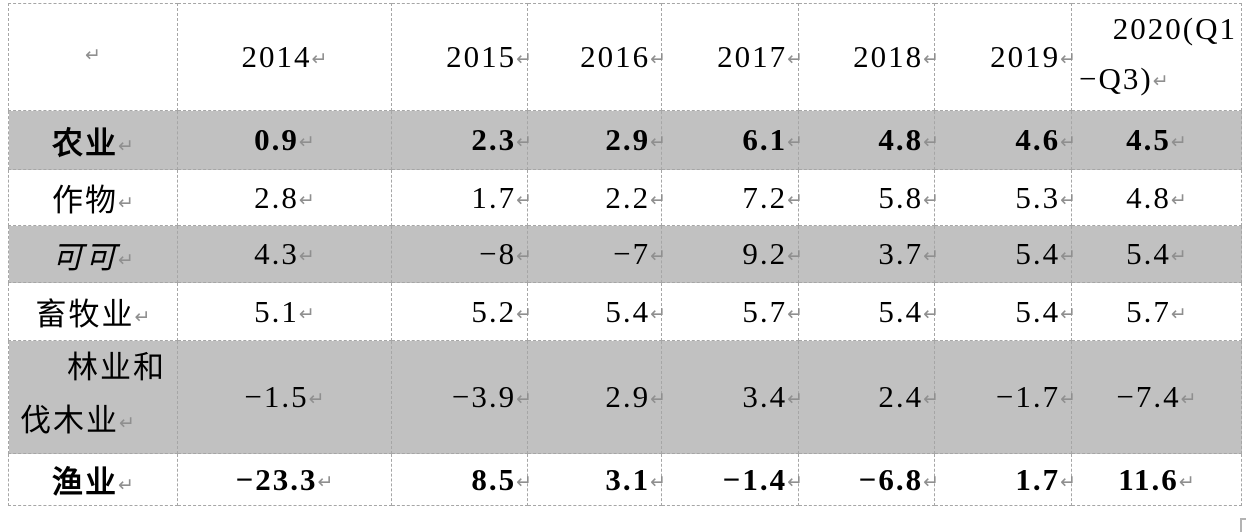  I want to click on table-cell: −1.4↵, so click(732, 479).